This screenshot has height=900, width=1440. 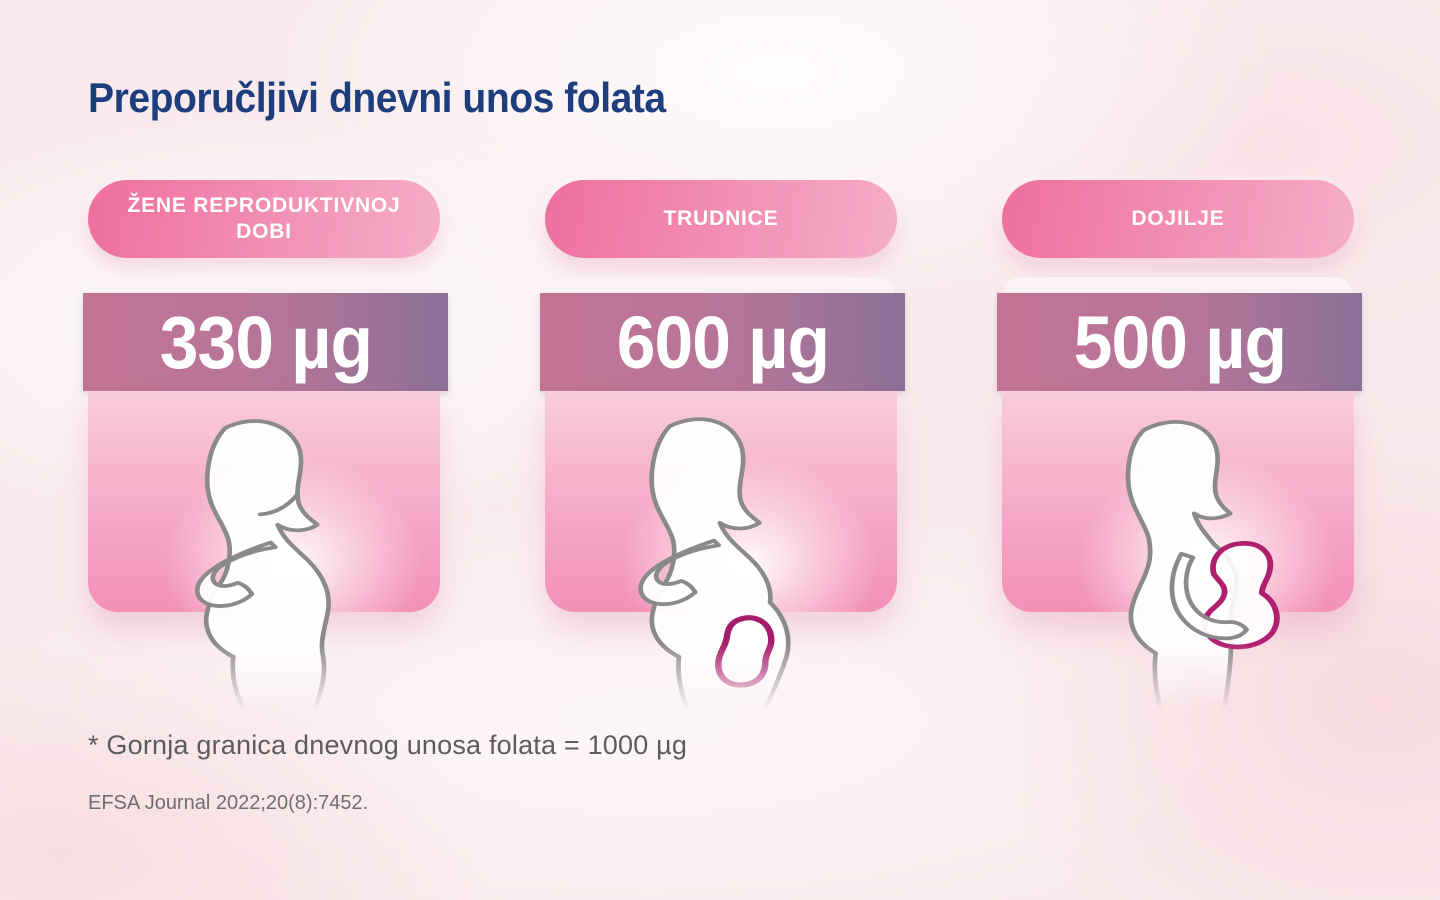 I want to click on category-pill: ŽENE REPRODUKTIVNOJ DOBI, so click(x=264, y=219).